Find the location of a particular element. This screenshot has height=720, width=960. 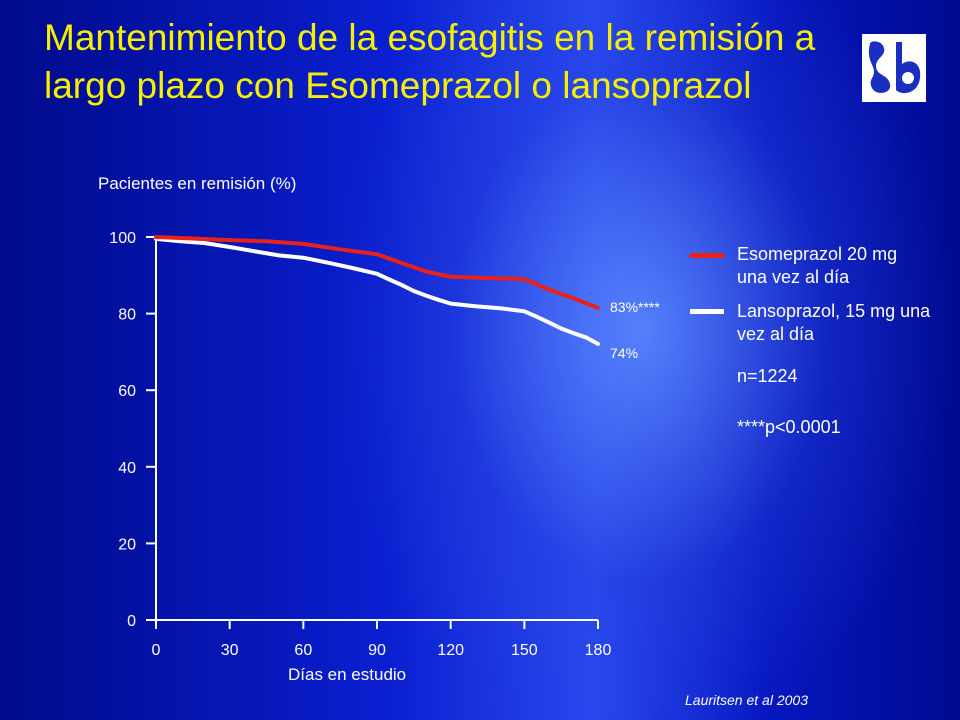

y-tick-label: 20 is located at coordinates (127, 544).